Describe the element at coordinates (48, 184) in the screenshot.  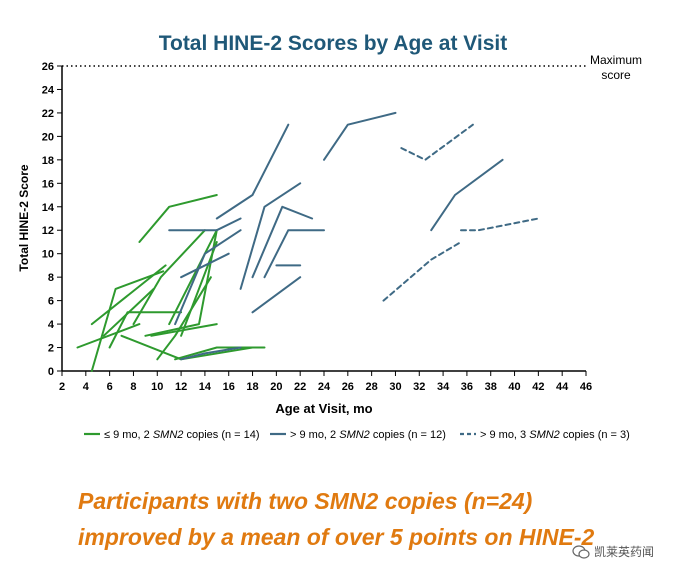
I see `y-tick-label: 16` at that location.